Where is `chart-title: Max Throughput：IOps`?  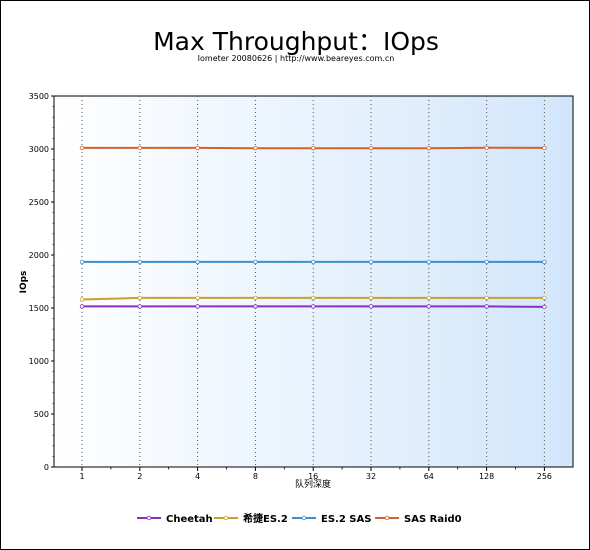 chart-title: Max Throughput：IOps is located at coordinates (296, 41).